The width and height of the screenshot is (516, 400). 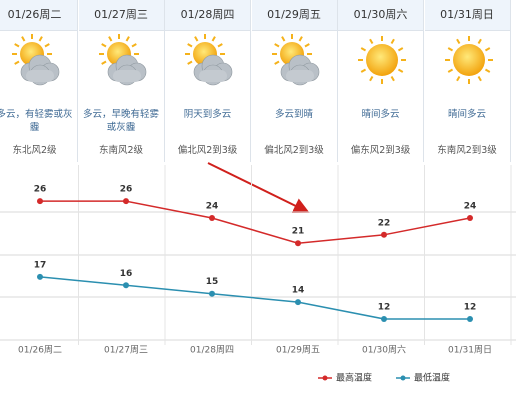 What do you see at coordinates (380, 114) in the screenshot?
I see `day-desc: 晴间多云` at bounding box center [380, 114].